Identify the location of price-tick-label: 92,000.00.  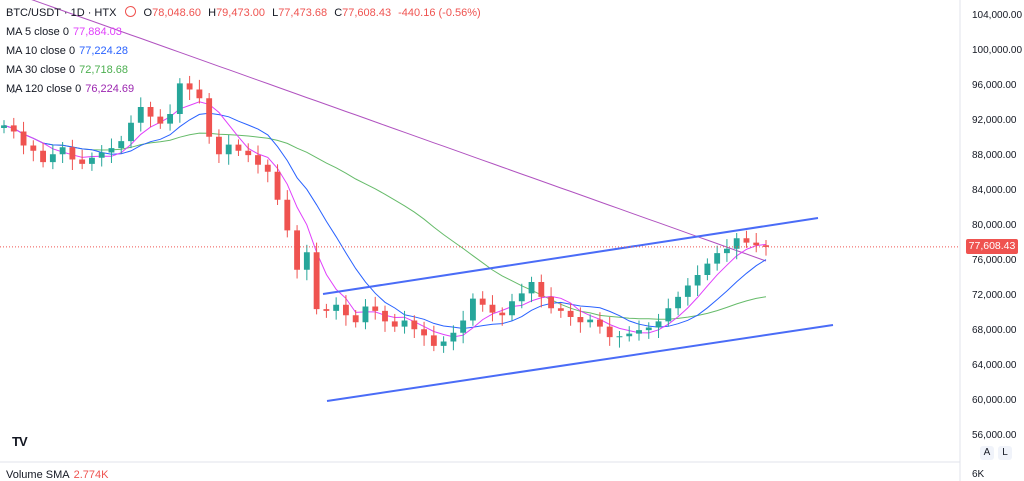
(994, 120).